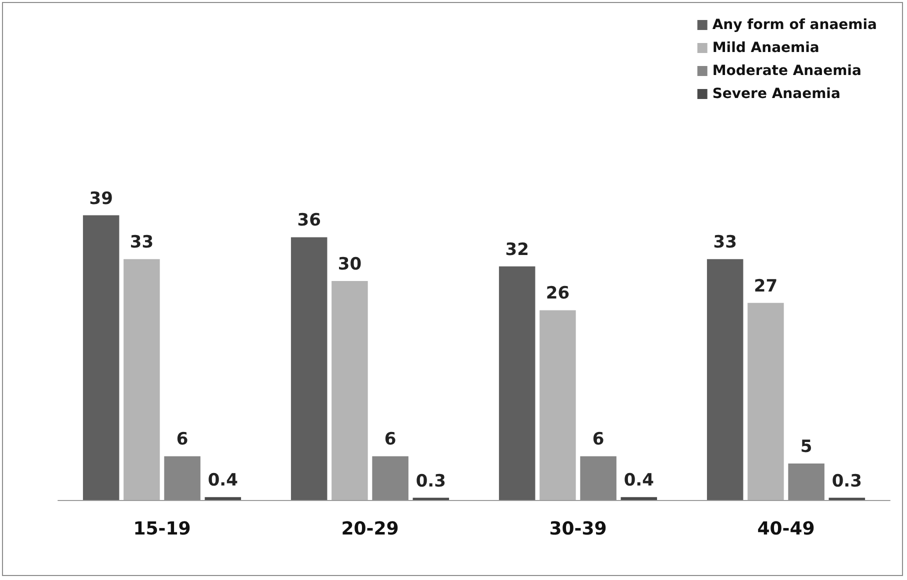  What do you see at coordinates (776, 94) in the screenshot?
I see `legend-label: Severe Anaemia` at bounding box center [776, 94].